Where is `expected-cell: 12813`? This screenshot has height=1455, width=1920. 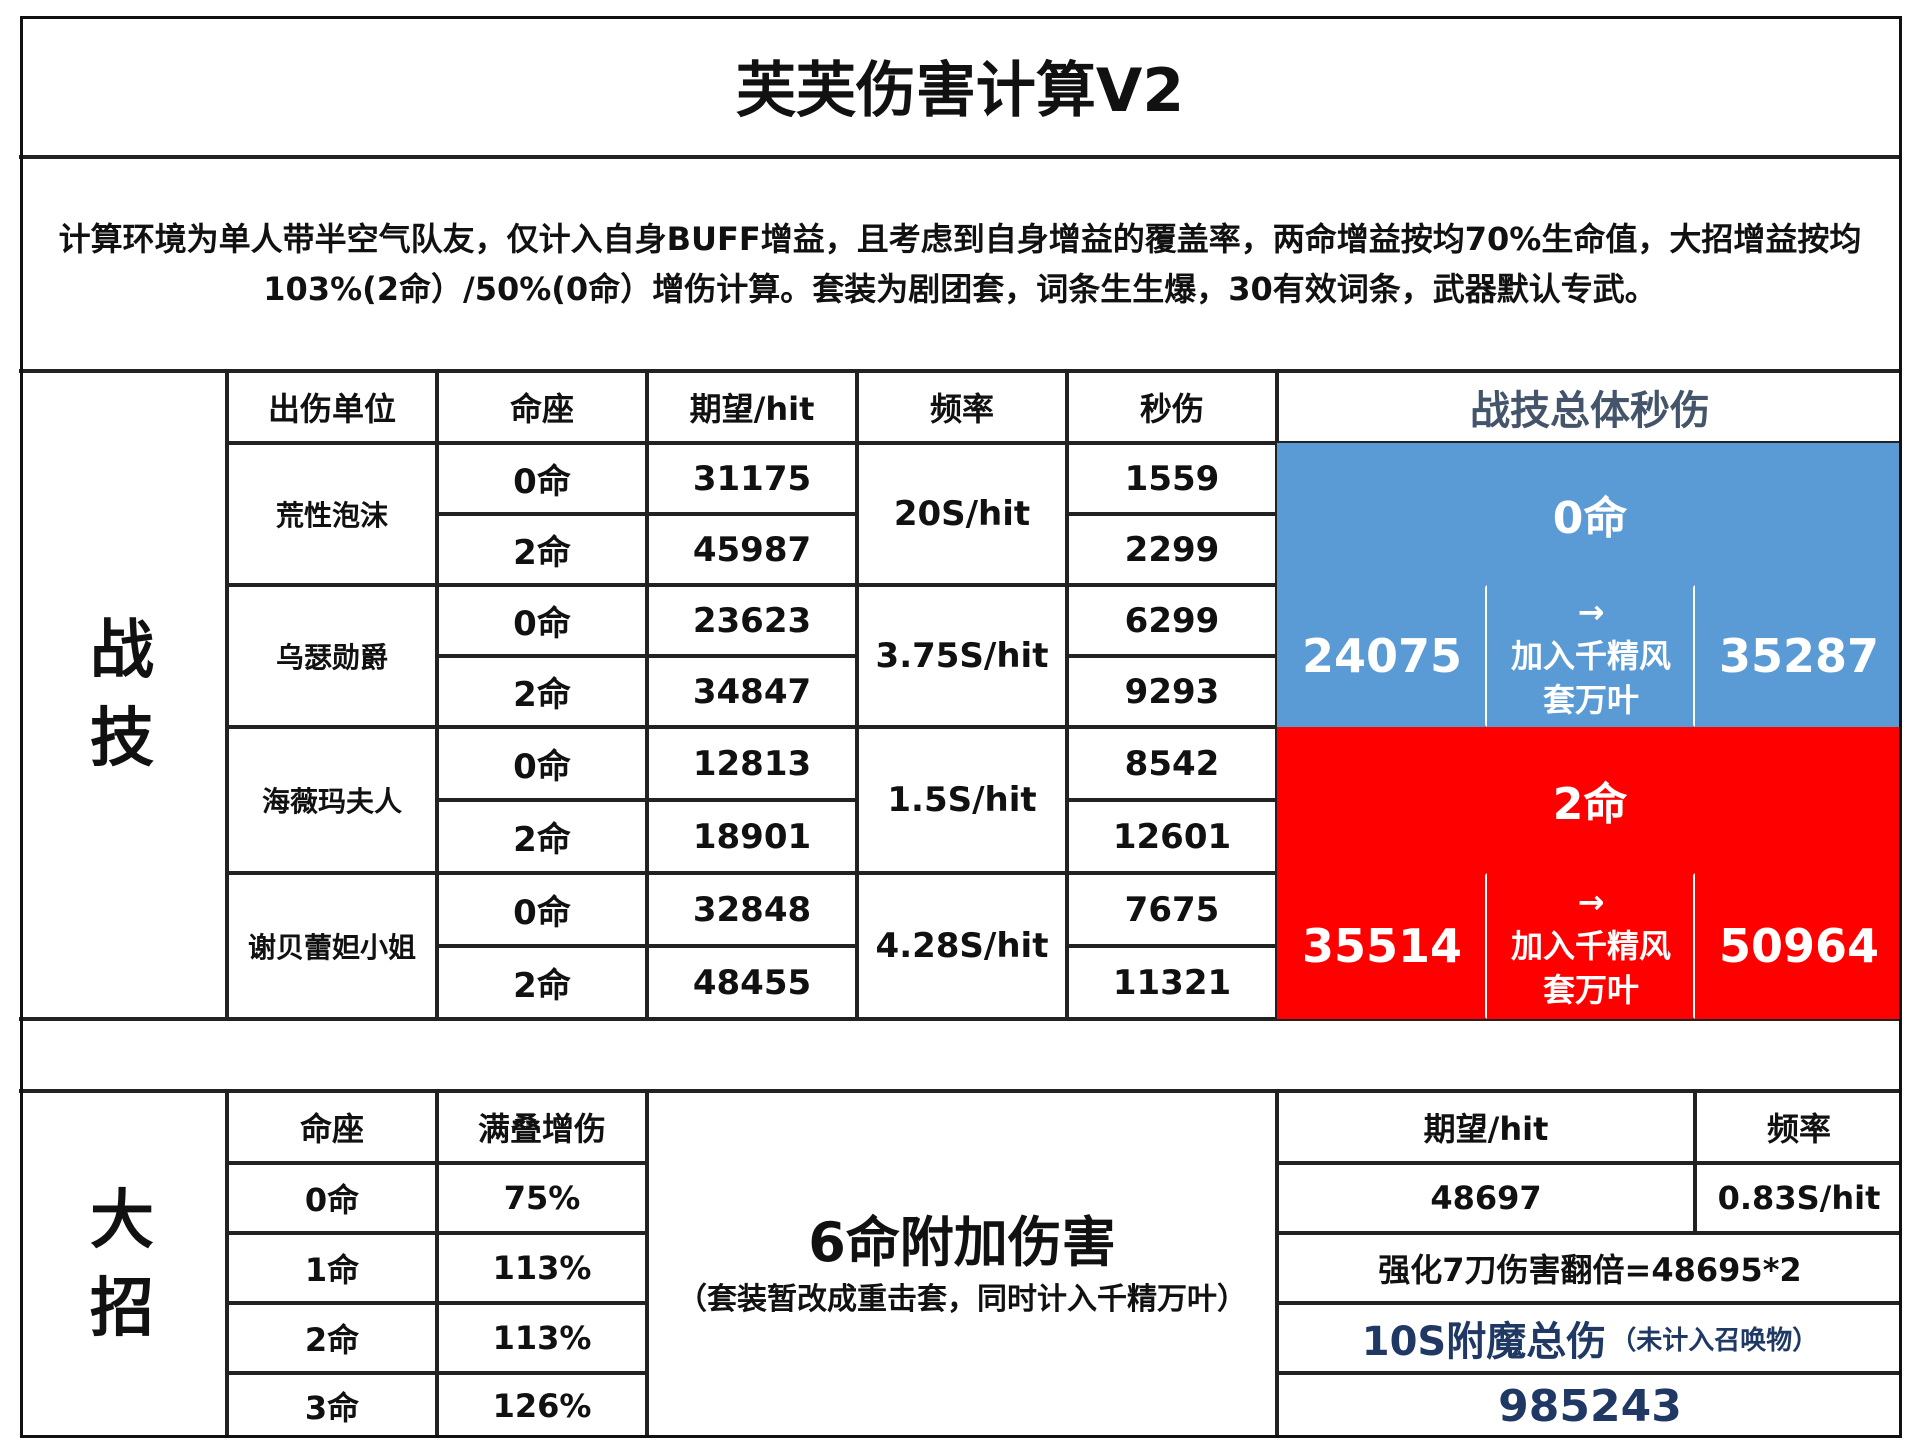
expected-cell: 12813 is located at coordinates (752, 763).